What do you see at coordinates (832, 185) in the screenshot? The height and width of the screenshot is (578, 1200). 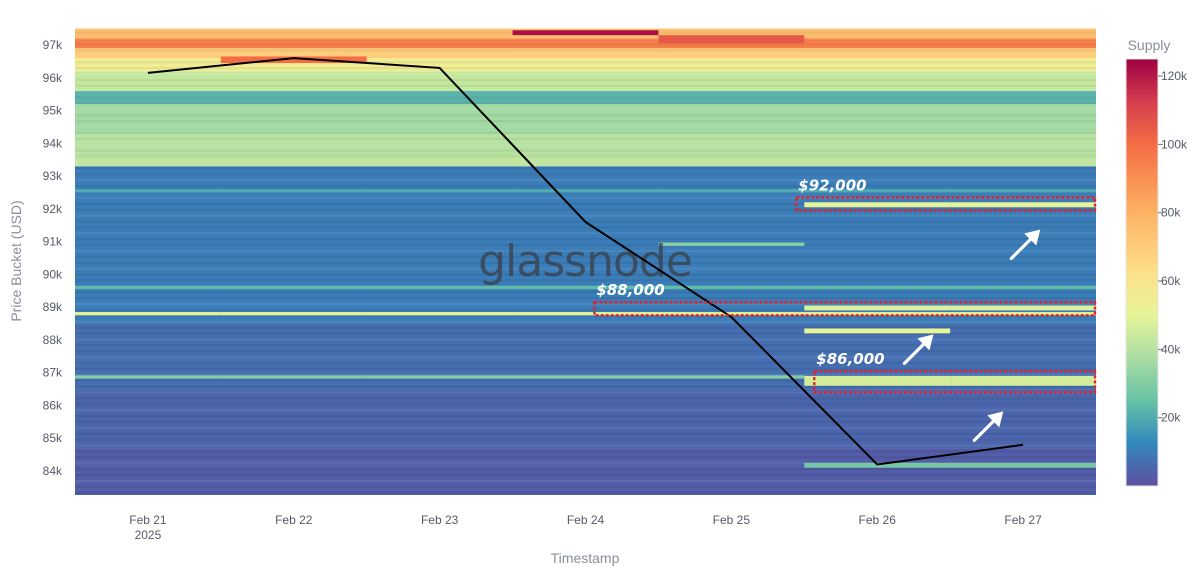 I see `annotation-label: $92,000` at bounding box center [832, 185].